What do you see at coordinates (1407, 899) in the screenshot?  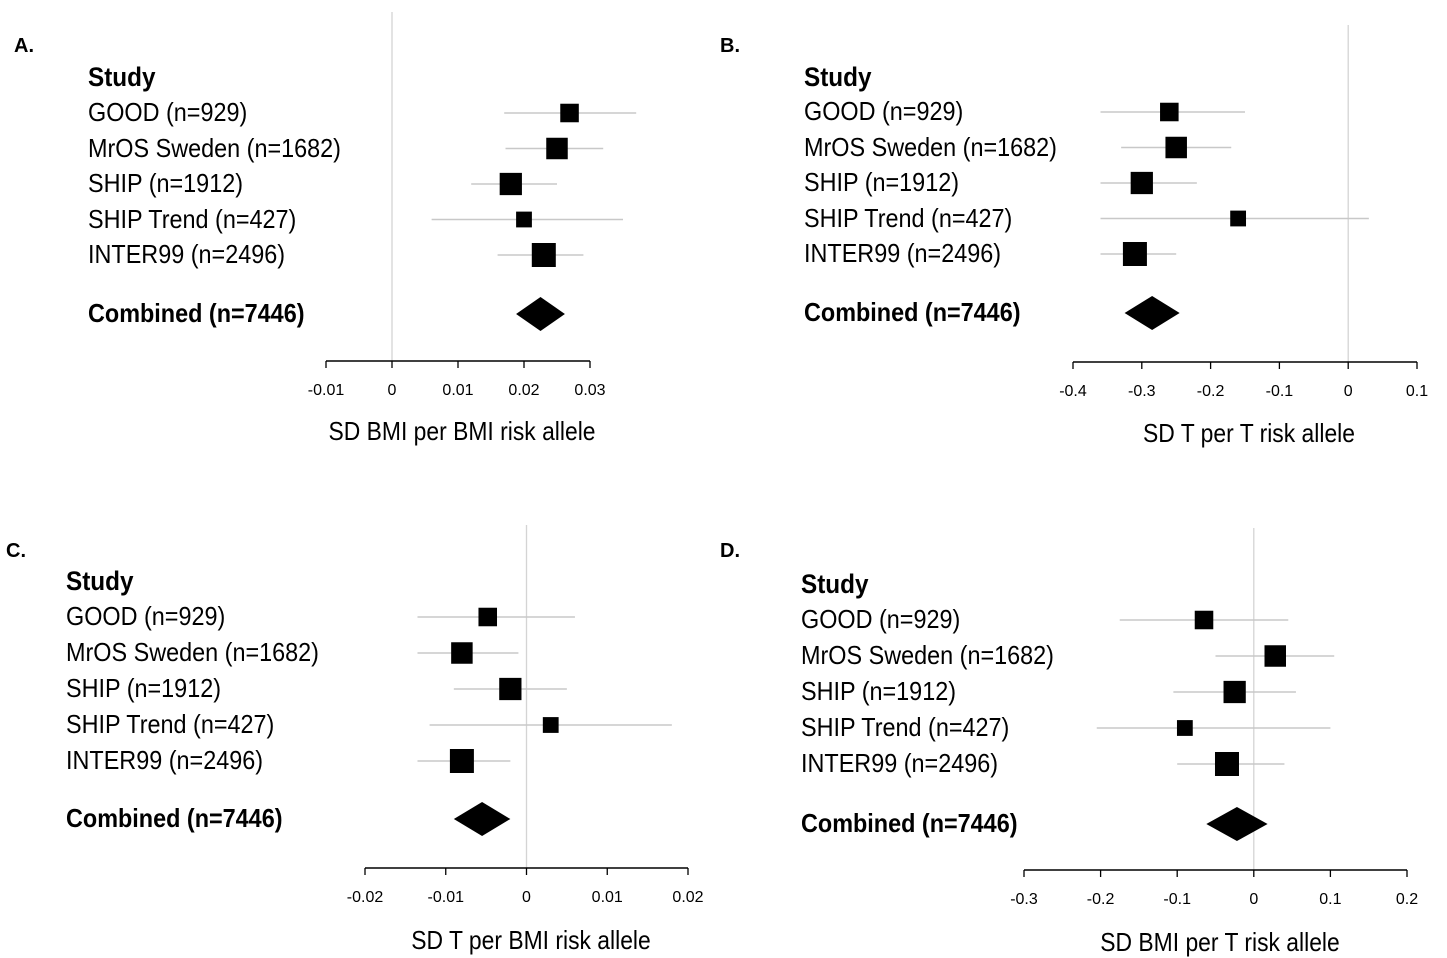 I see `x-tick-label: 0.2` at bounding box center [1407, 899].